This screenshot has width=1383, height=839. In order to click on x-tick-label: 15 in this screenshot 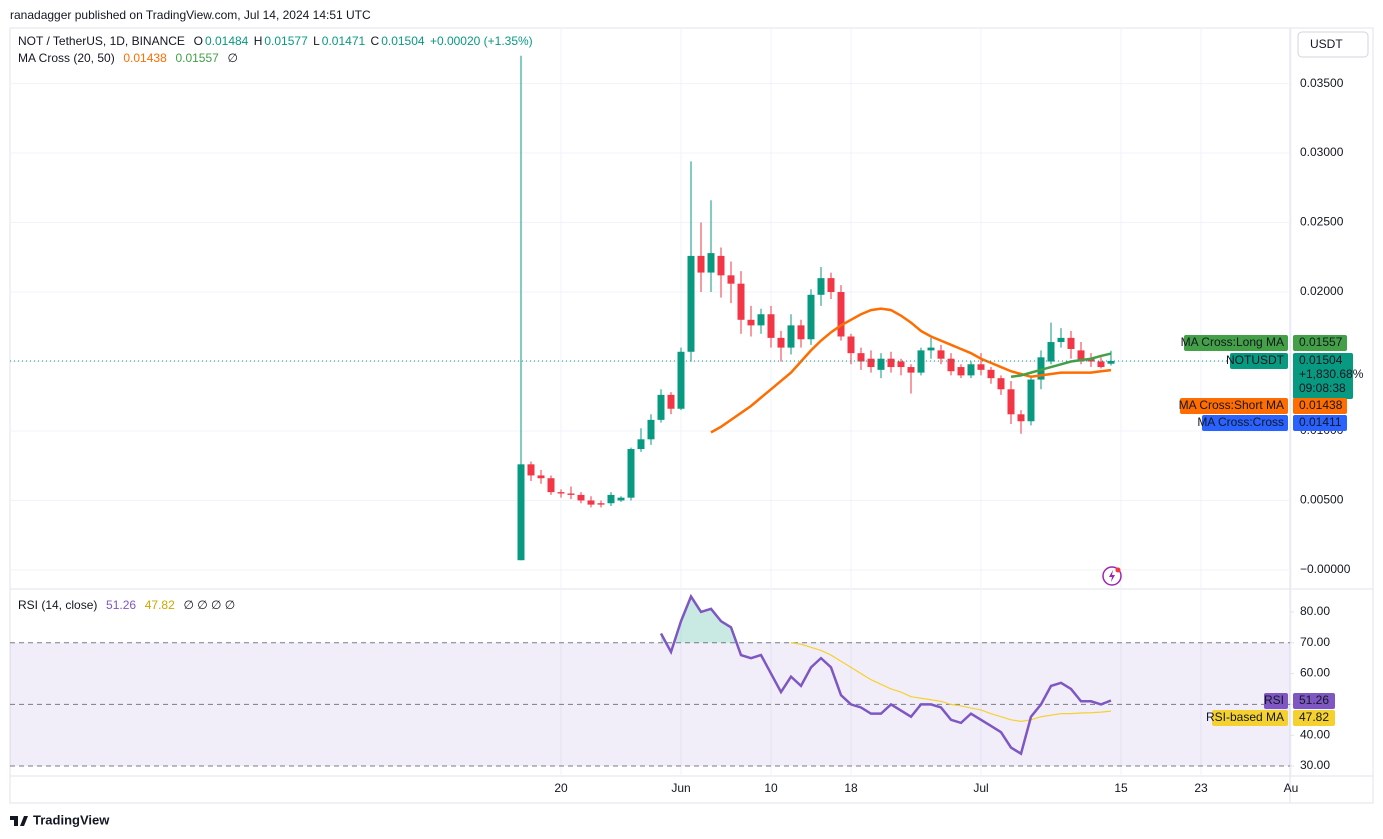, I will do `click(1121, 788)`.